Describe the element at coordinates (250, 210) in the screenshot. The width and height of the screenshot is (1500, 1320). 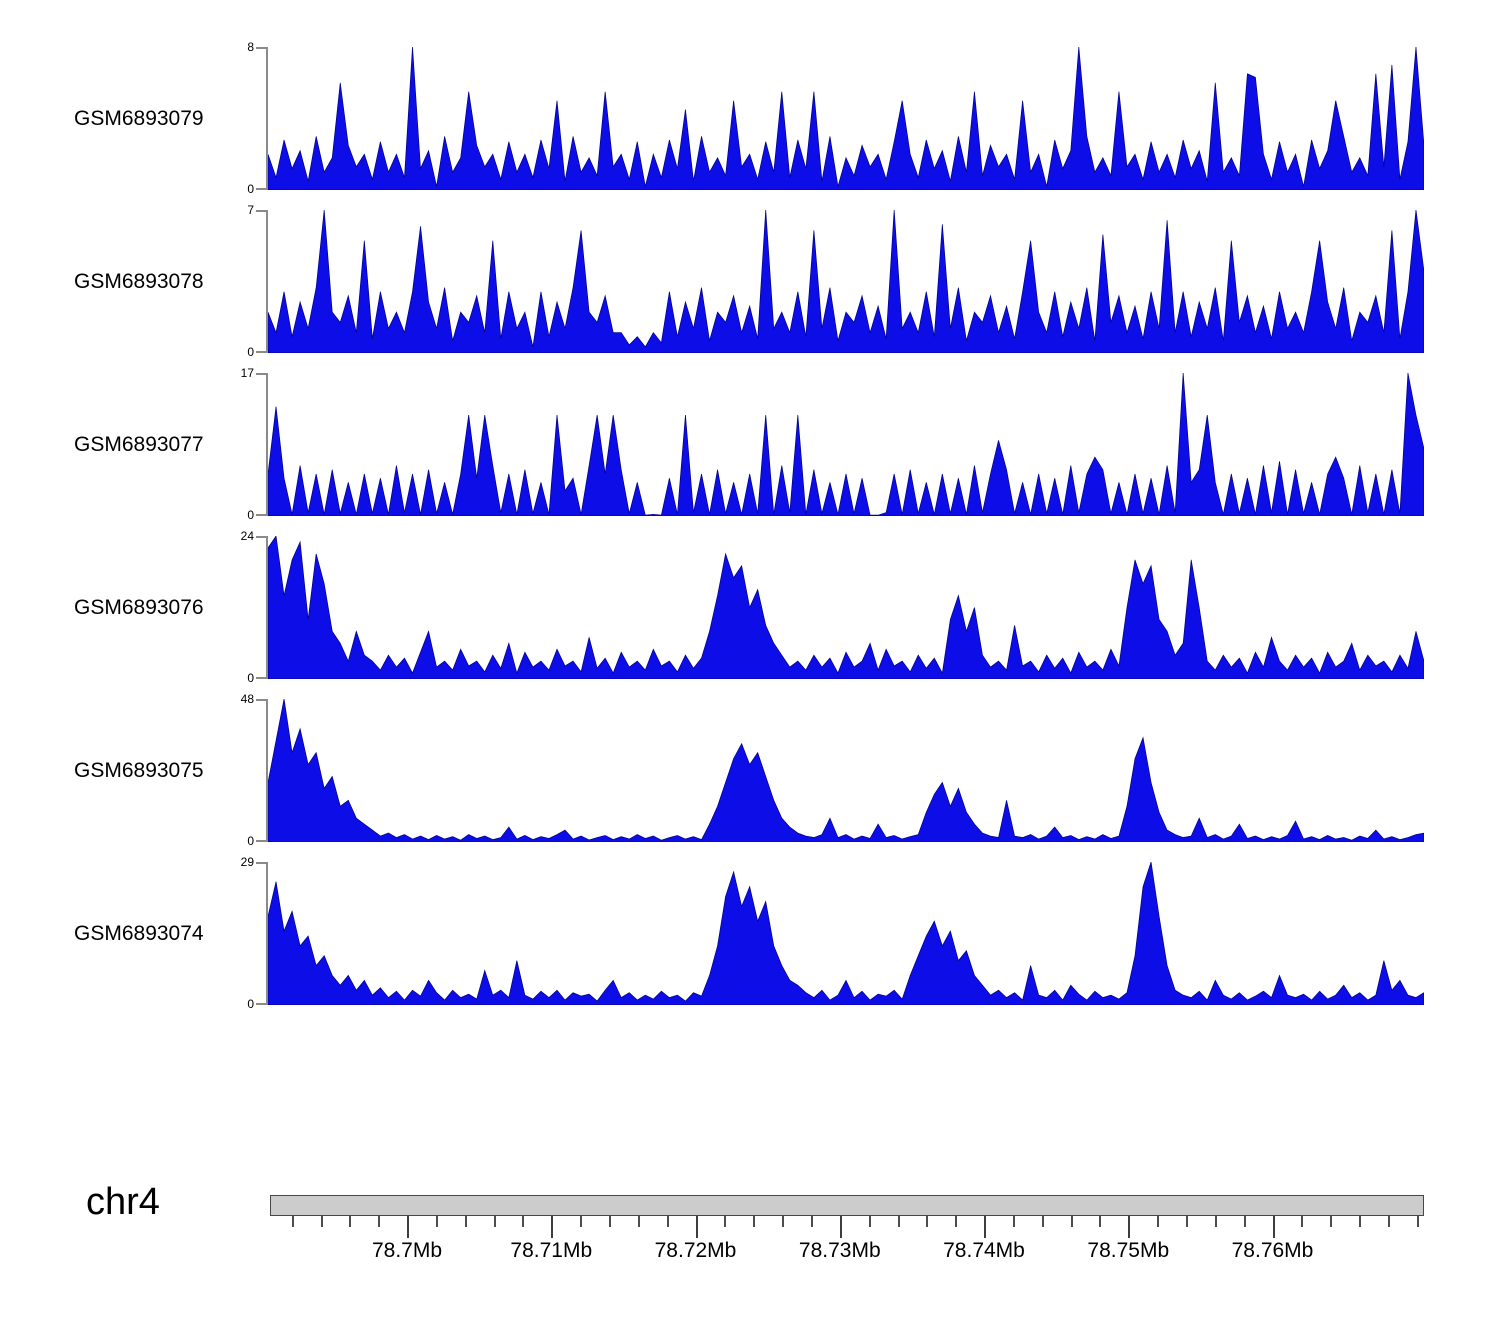
I see `y-axis-max-label: 7` at that location.